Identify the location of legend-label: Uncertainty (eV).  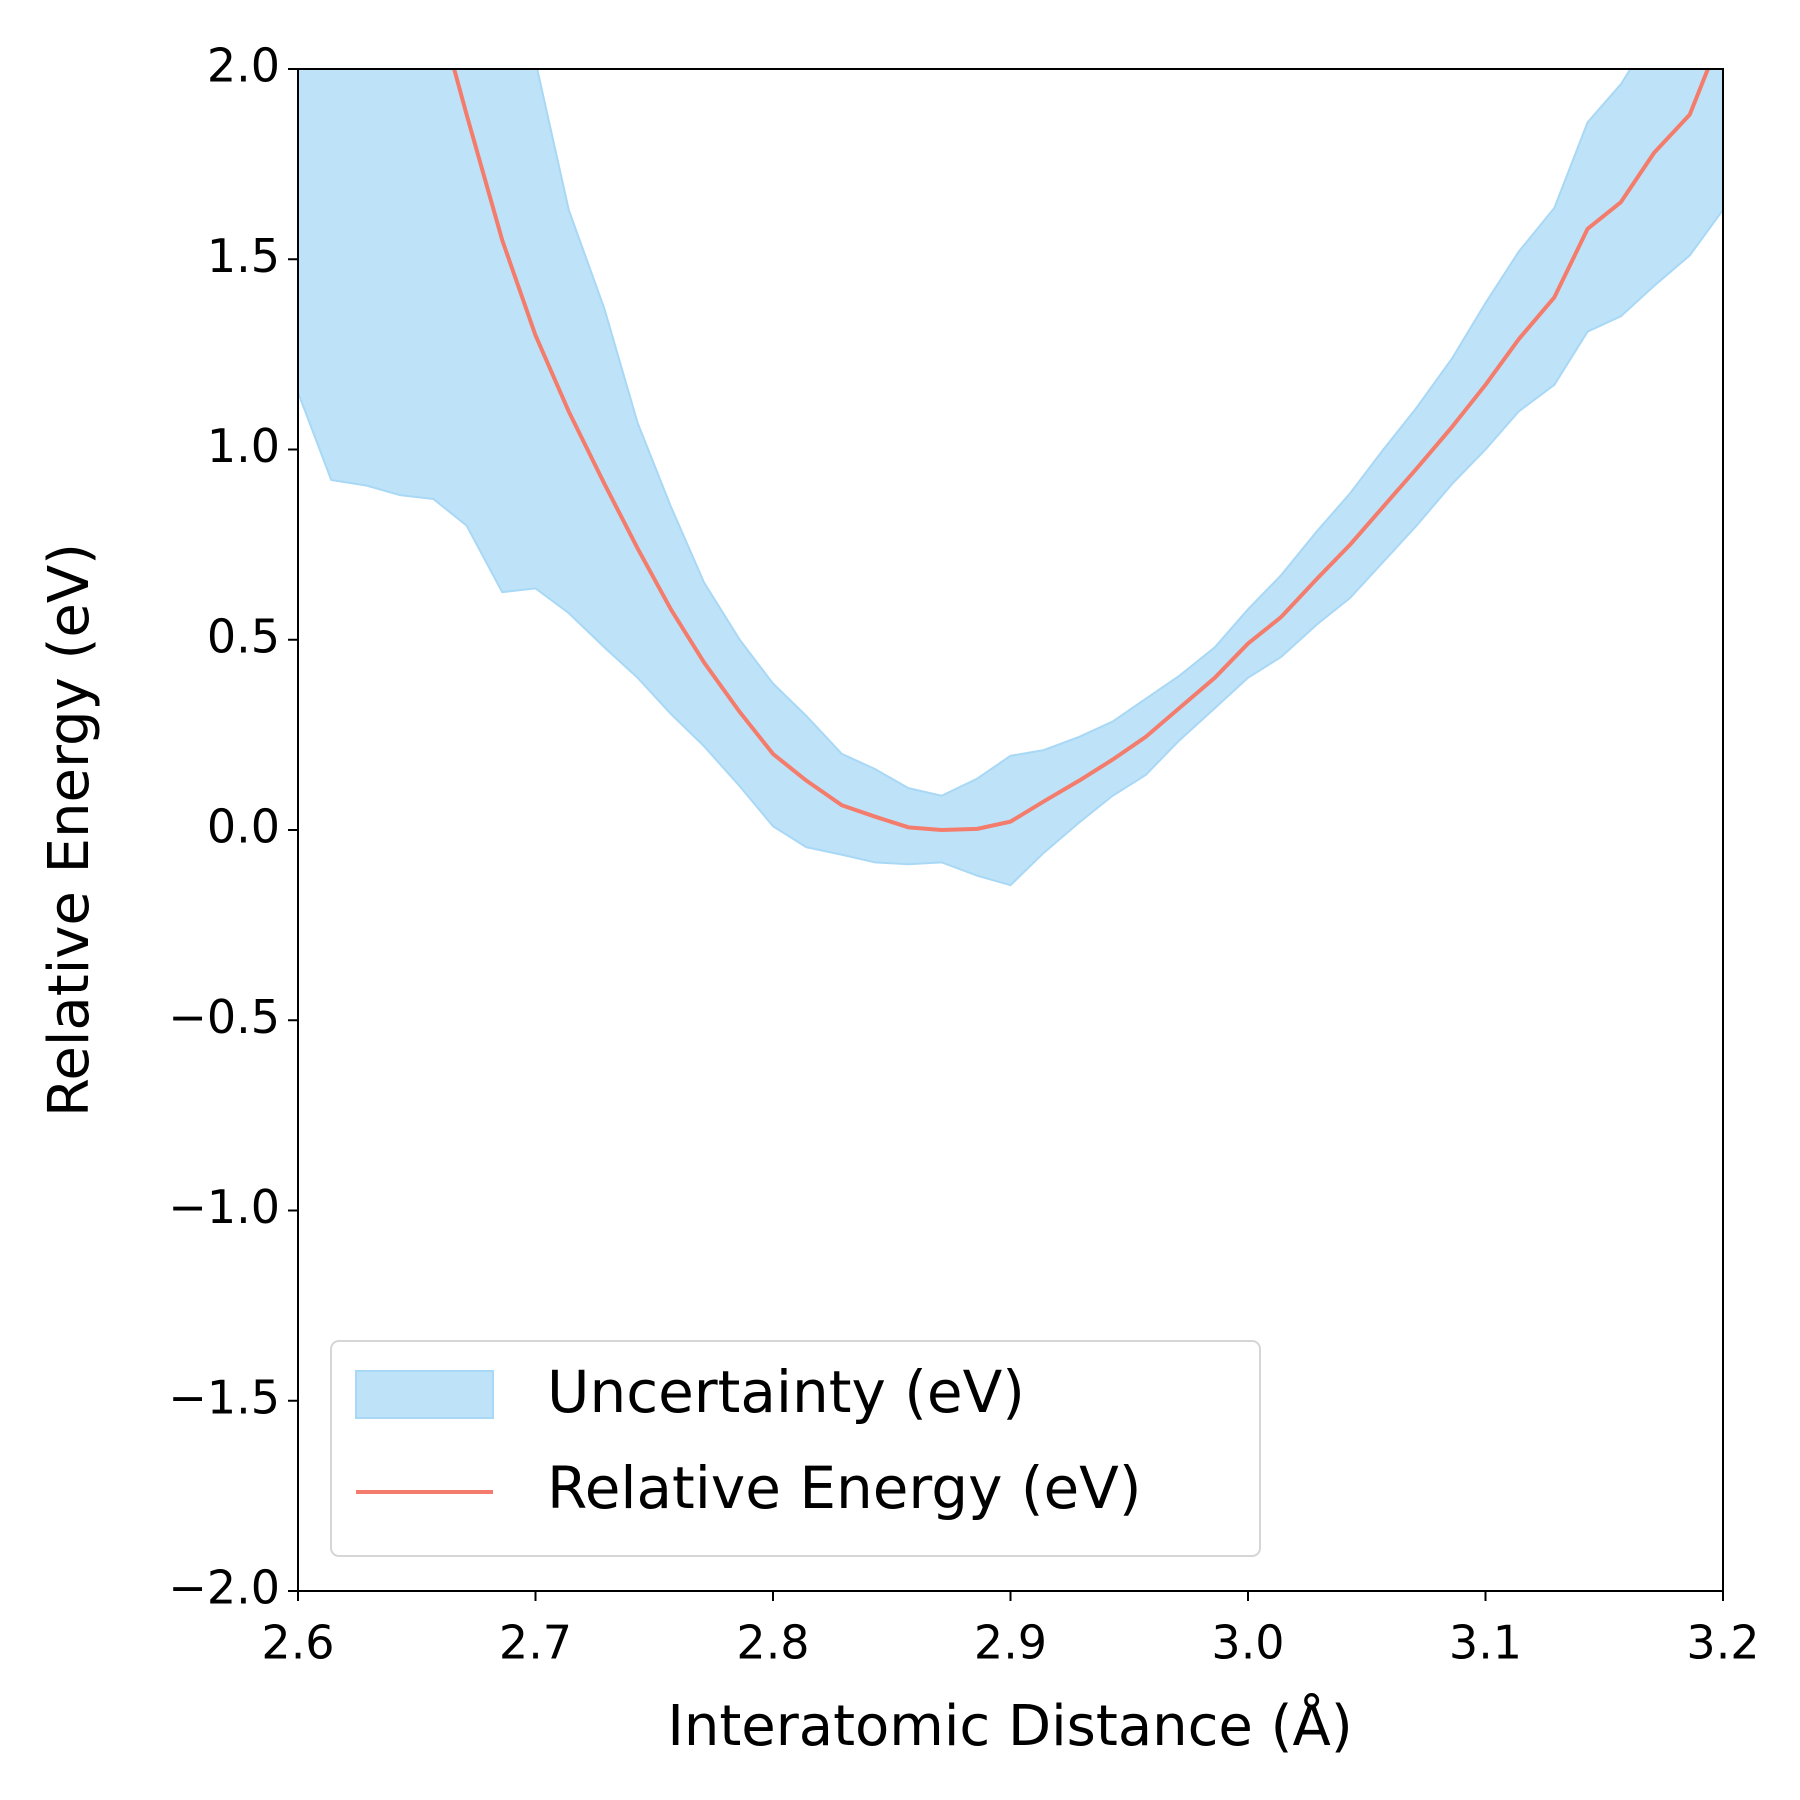
(786, 1392).